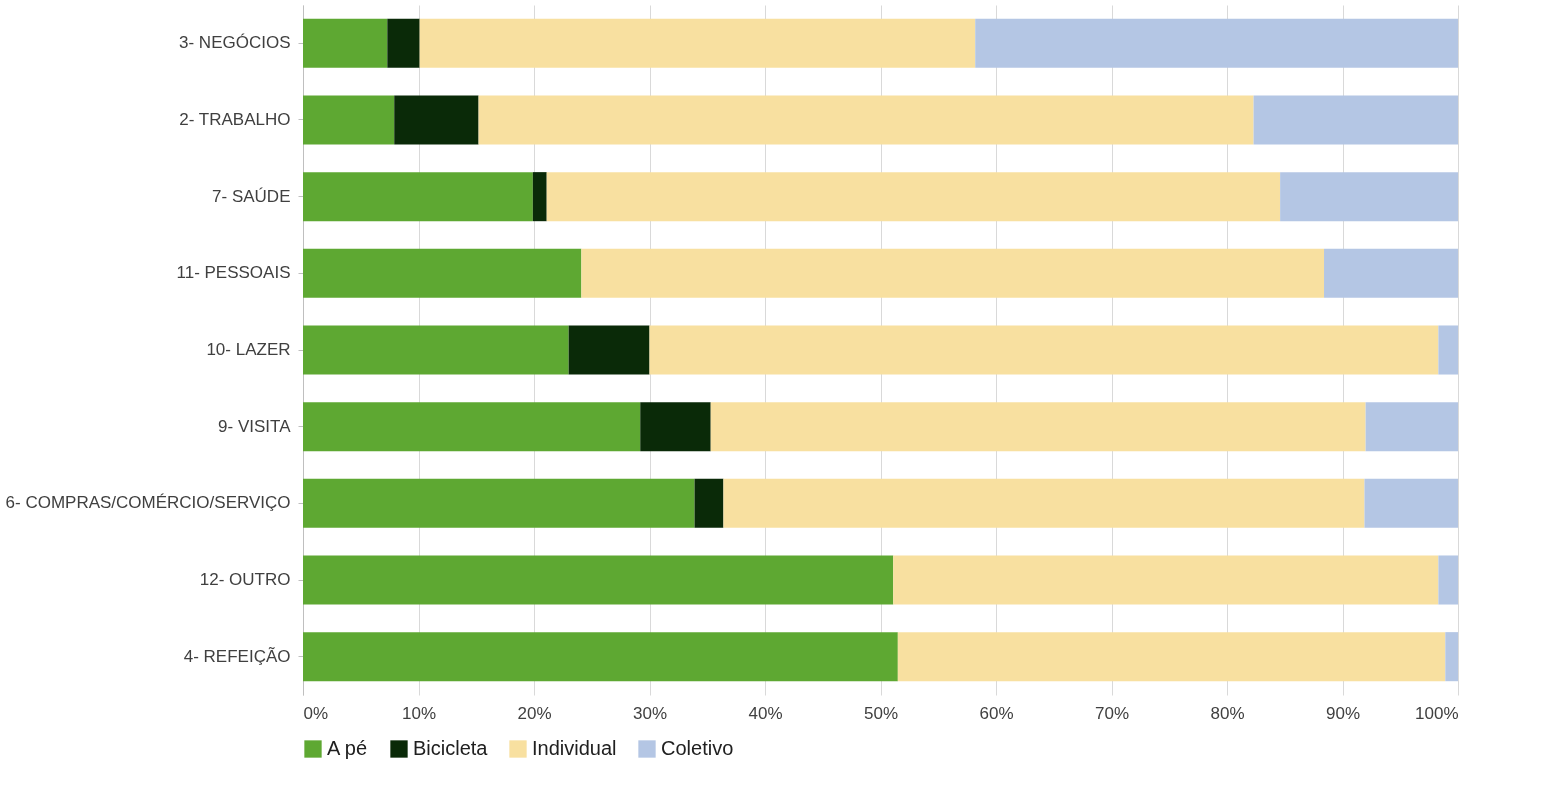  I want to click on x-tick-label: 50%, so click(881, 713).